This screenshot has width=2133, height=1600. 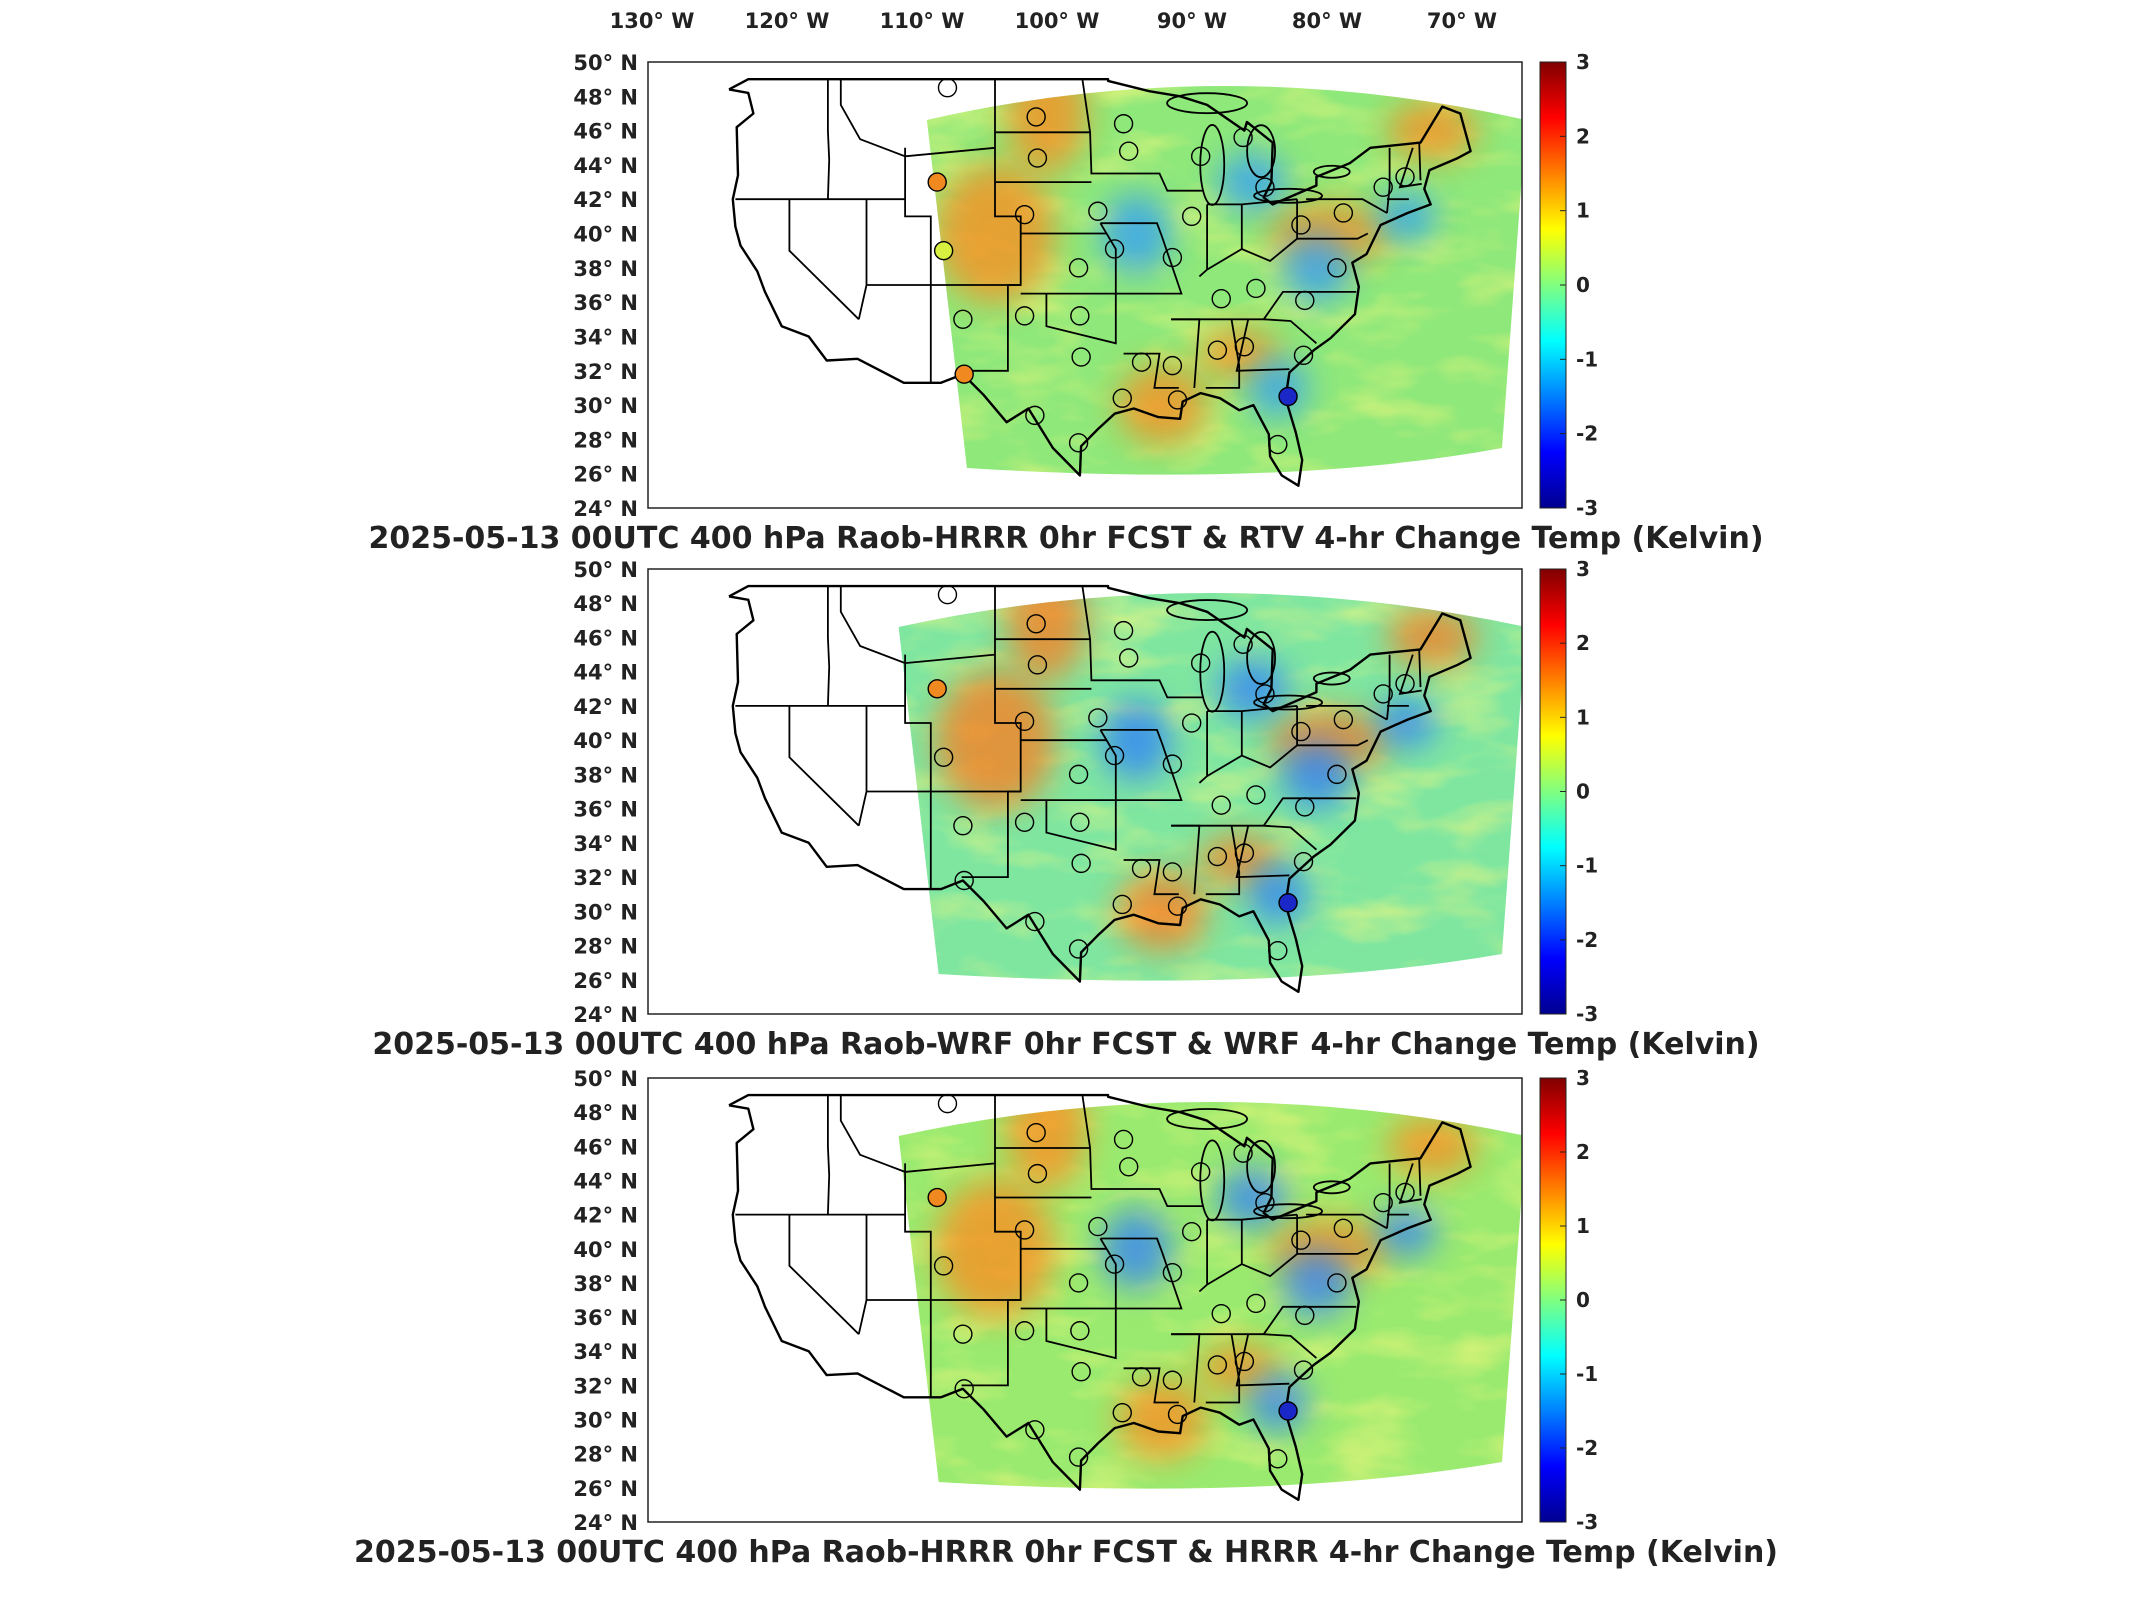 What do you see at coordinates (1583, 1078) in the screenshot?
I see `colorbar-tick-label: 3` at bounding box center [1583, 1078].